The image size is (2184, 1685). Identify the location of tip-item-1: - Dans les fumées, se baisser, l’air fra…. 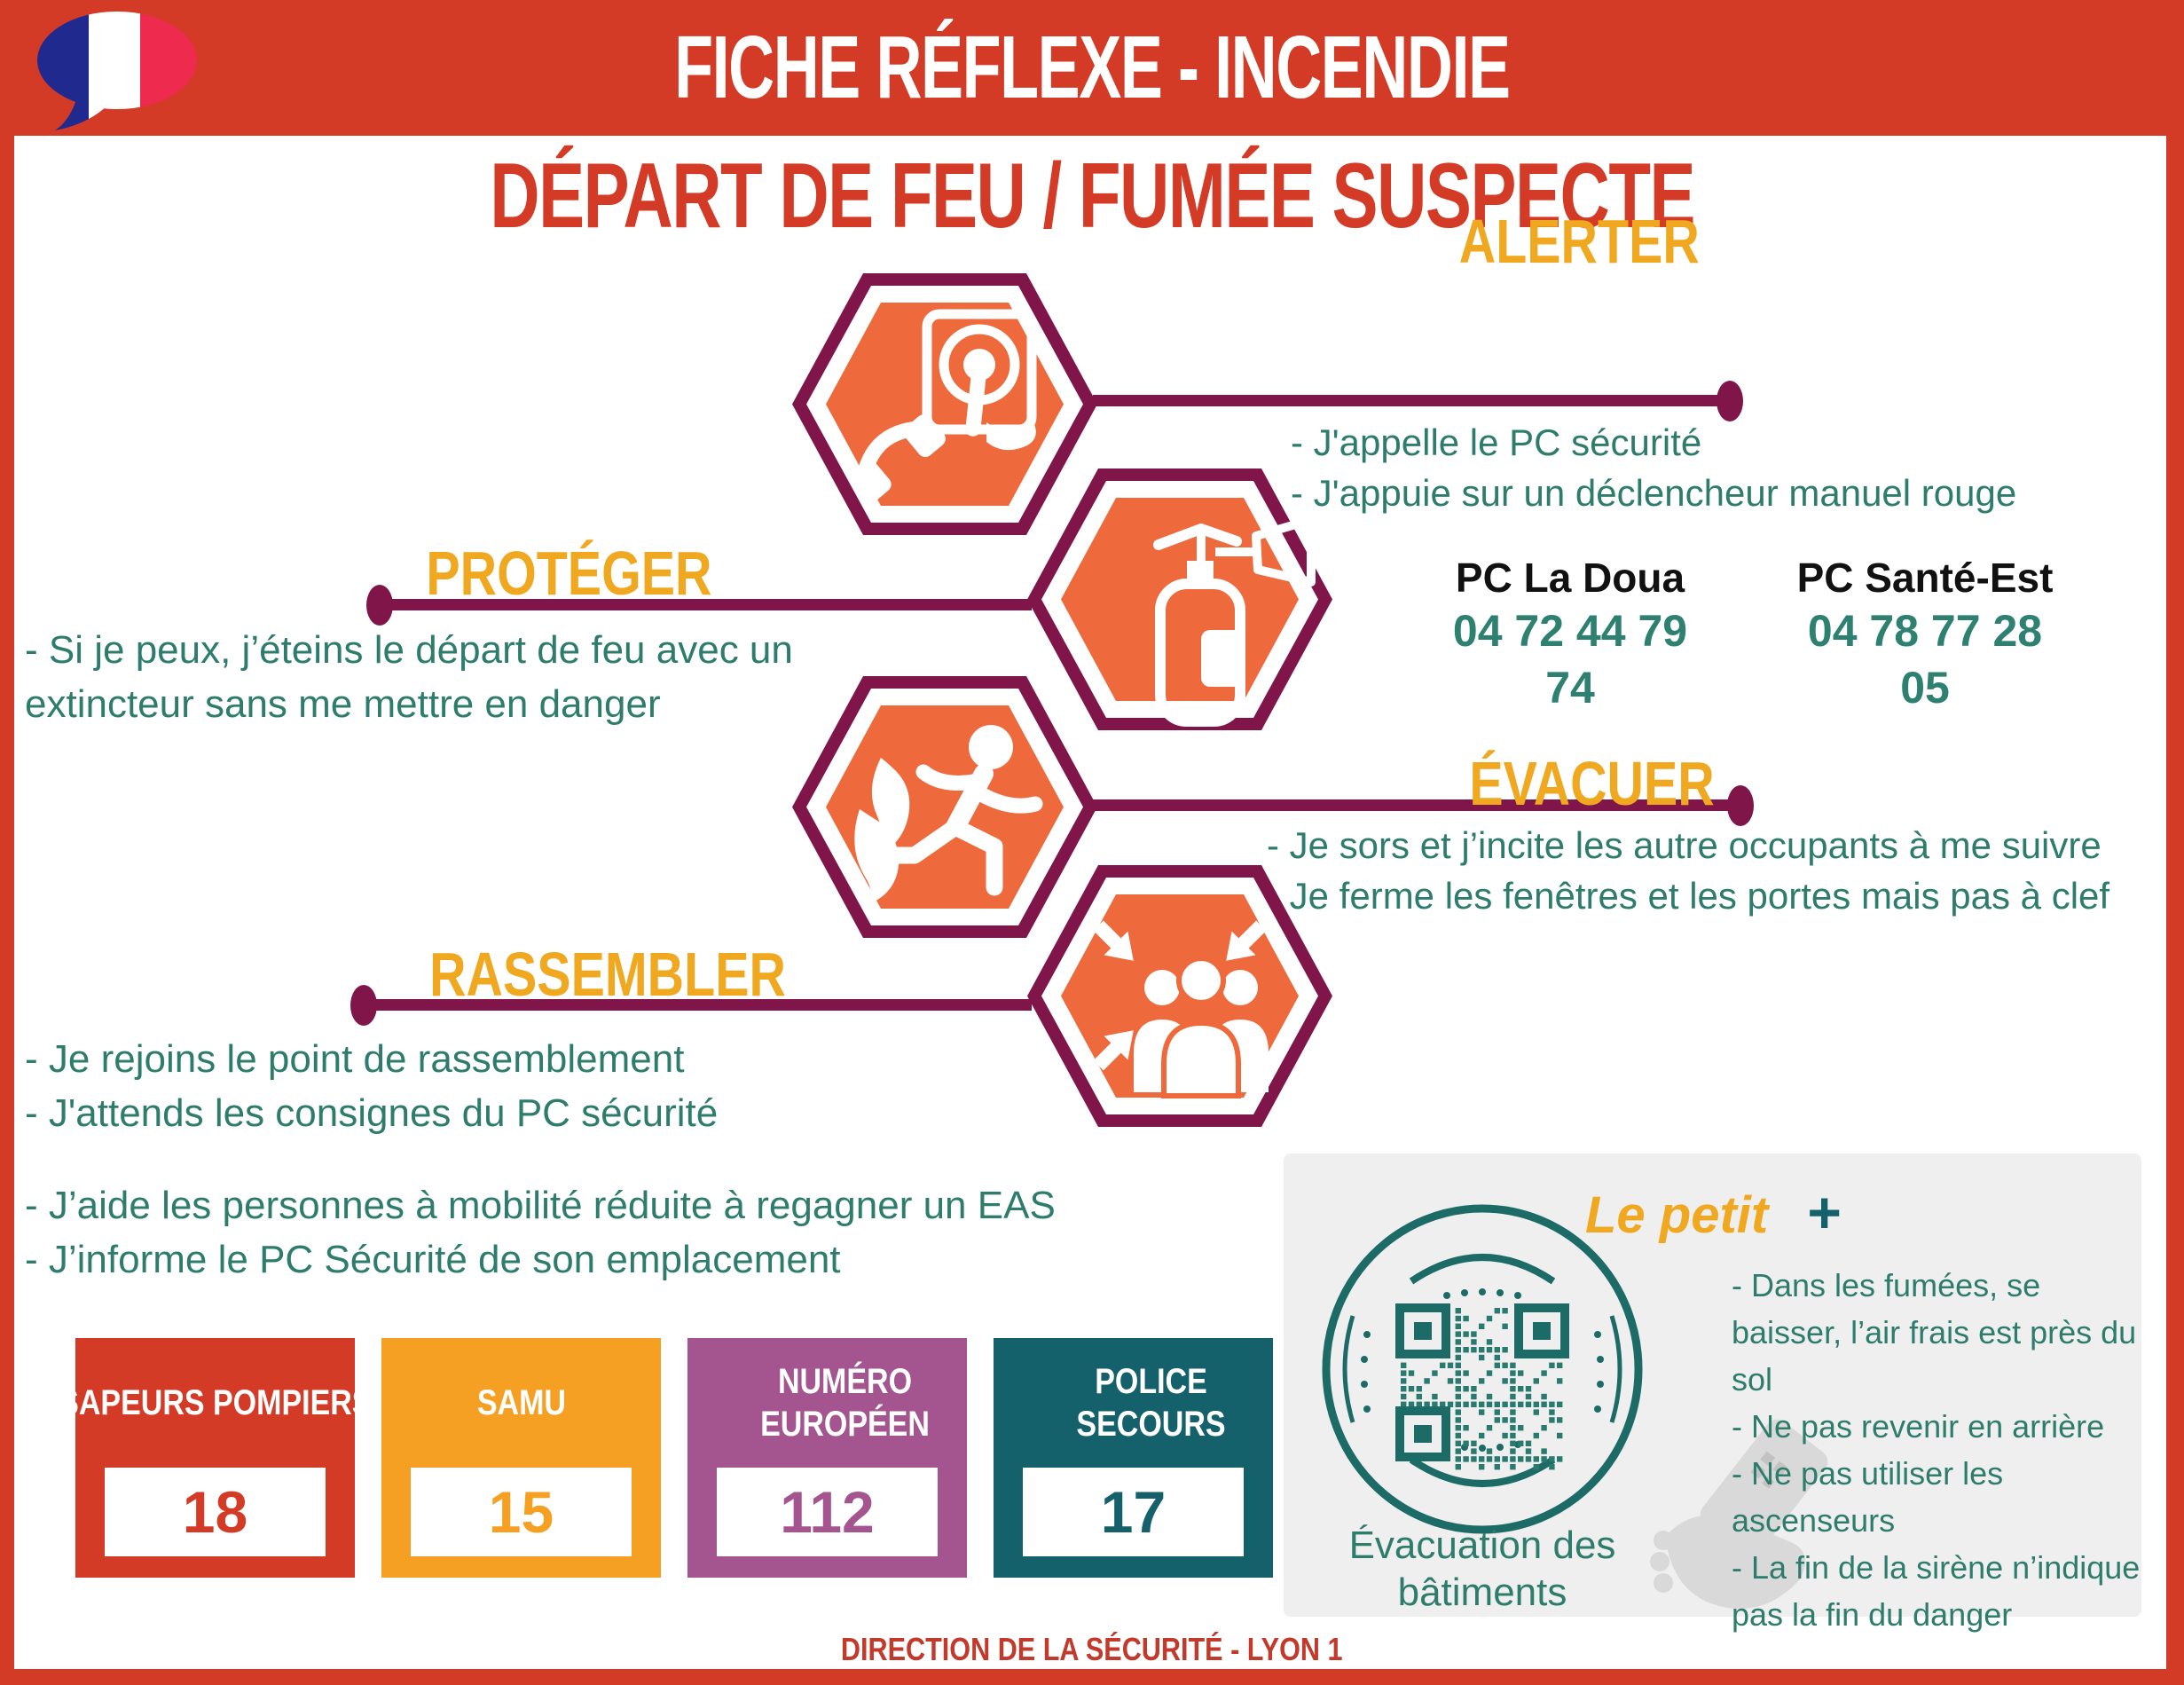
(1935, 1332).